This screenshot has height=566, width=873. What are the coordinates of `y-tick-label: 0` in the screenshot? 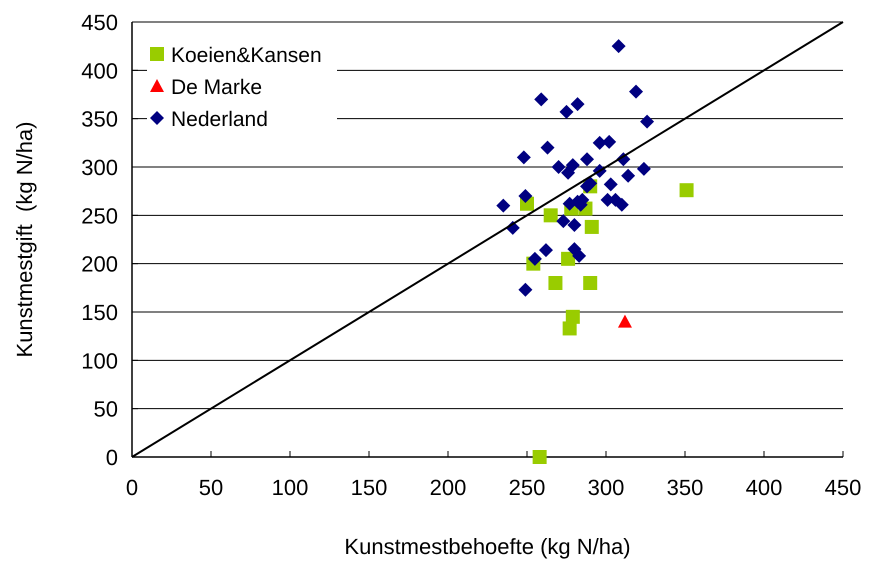 It's located at (112, 457).